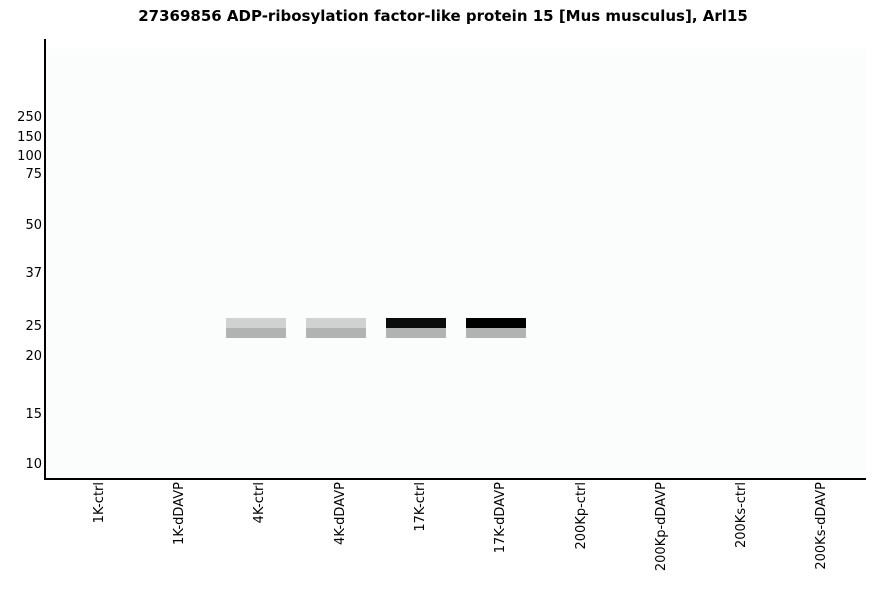 The image size is (886, 595). I want to click on y-tick-label-250: 250, so click(29, 117).